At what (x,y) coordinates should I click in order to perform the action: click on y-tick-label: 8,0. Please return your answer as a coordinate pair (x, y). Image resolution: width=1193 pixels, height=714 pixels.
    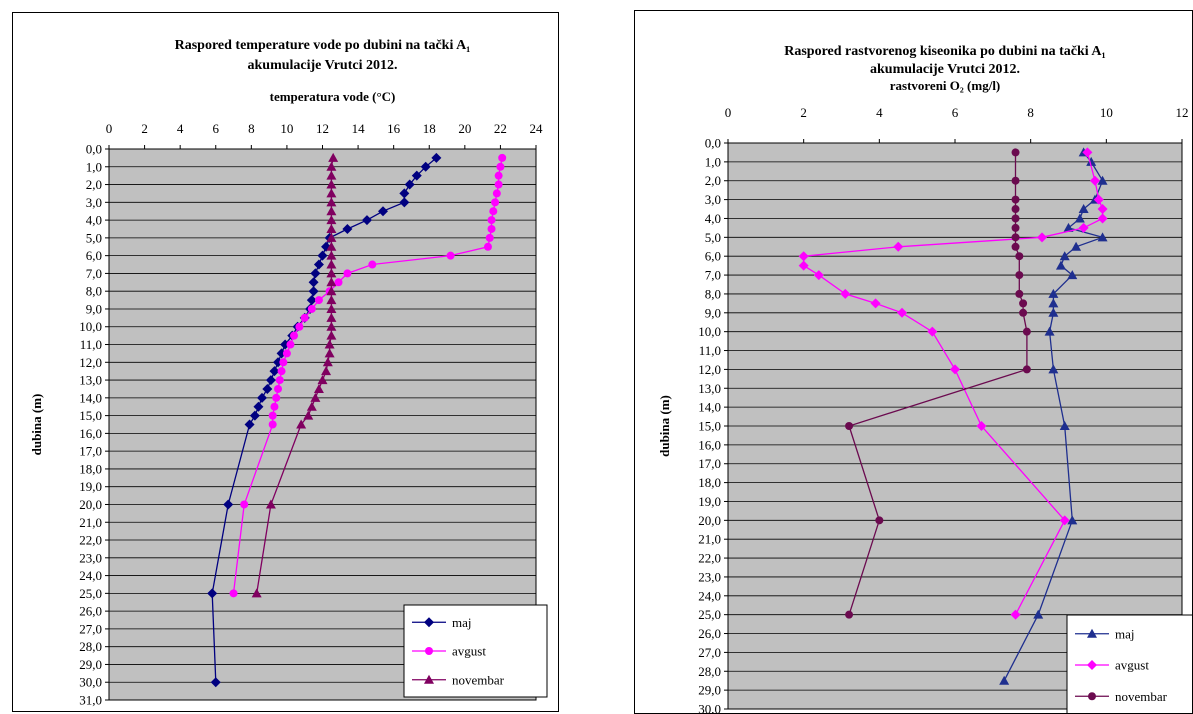
    Looking at the image, I should click on (713, 293).